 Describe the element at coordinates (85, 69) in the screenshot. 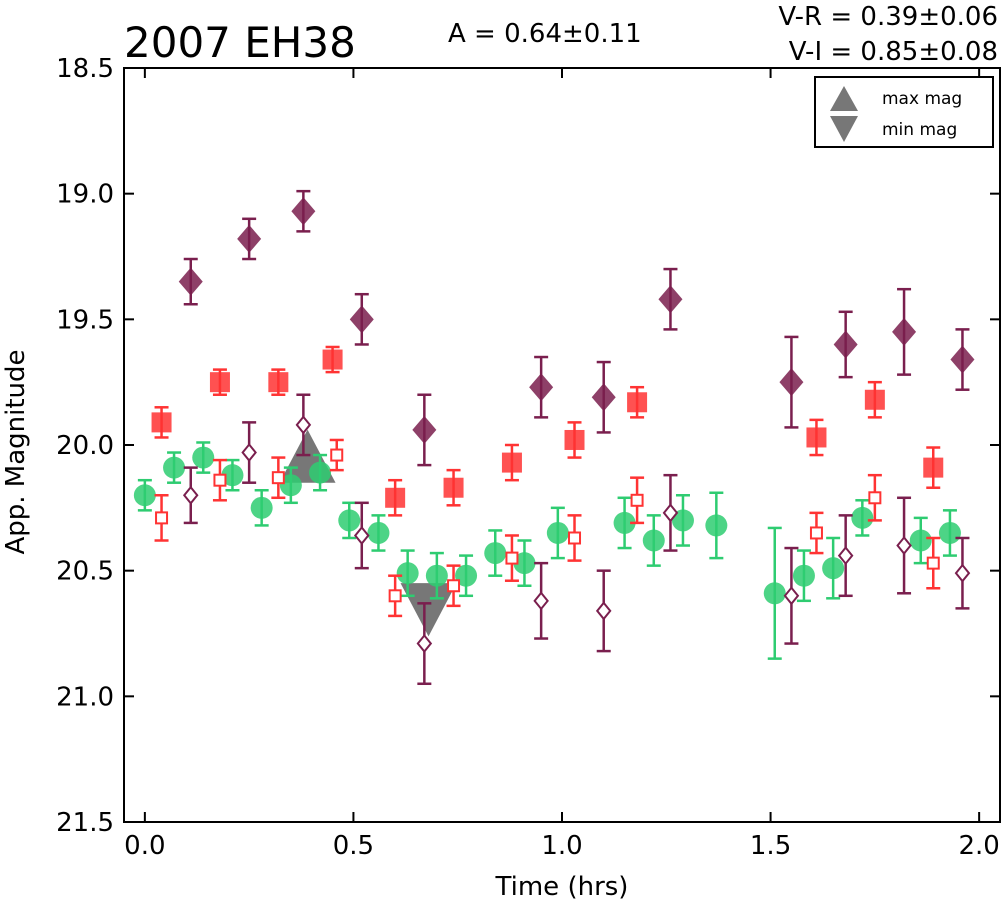

I see `y-tick-label: 18.5` at that location.